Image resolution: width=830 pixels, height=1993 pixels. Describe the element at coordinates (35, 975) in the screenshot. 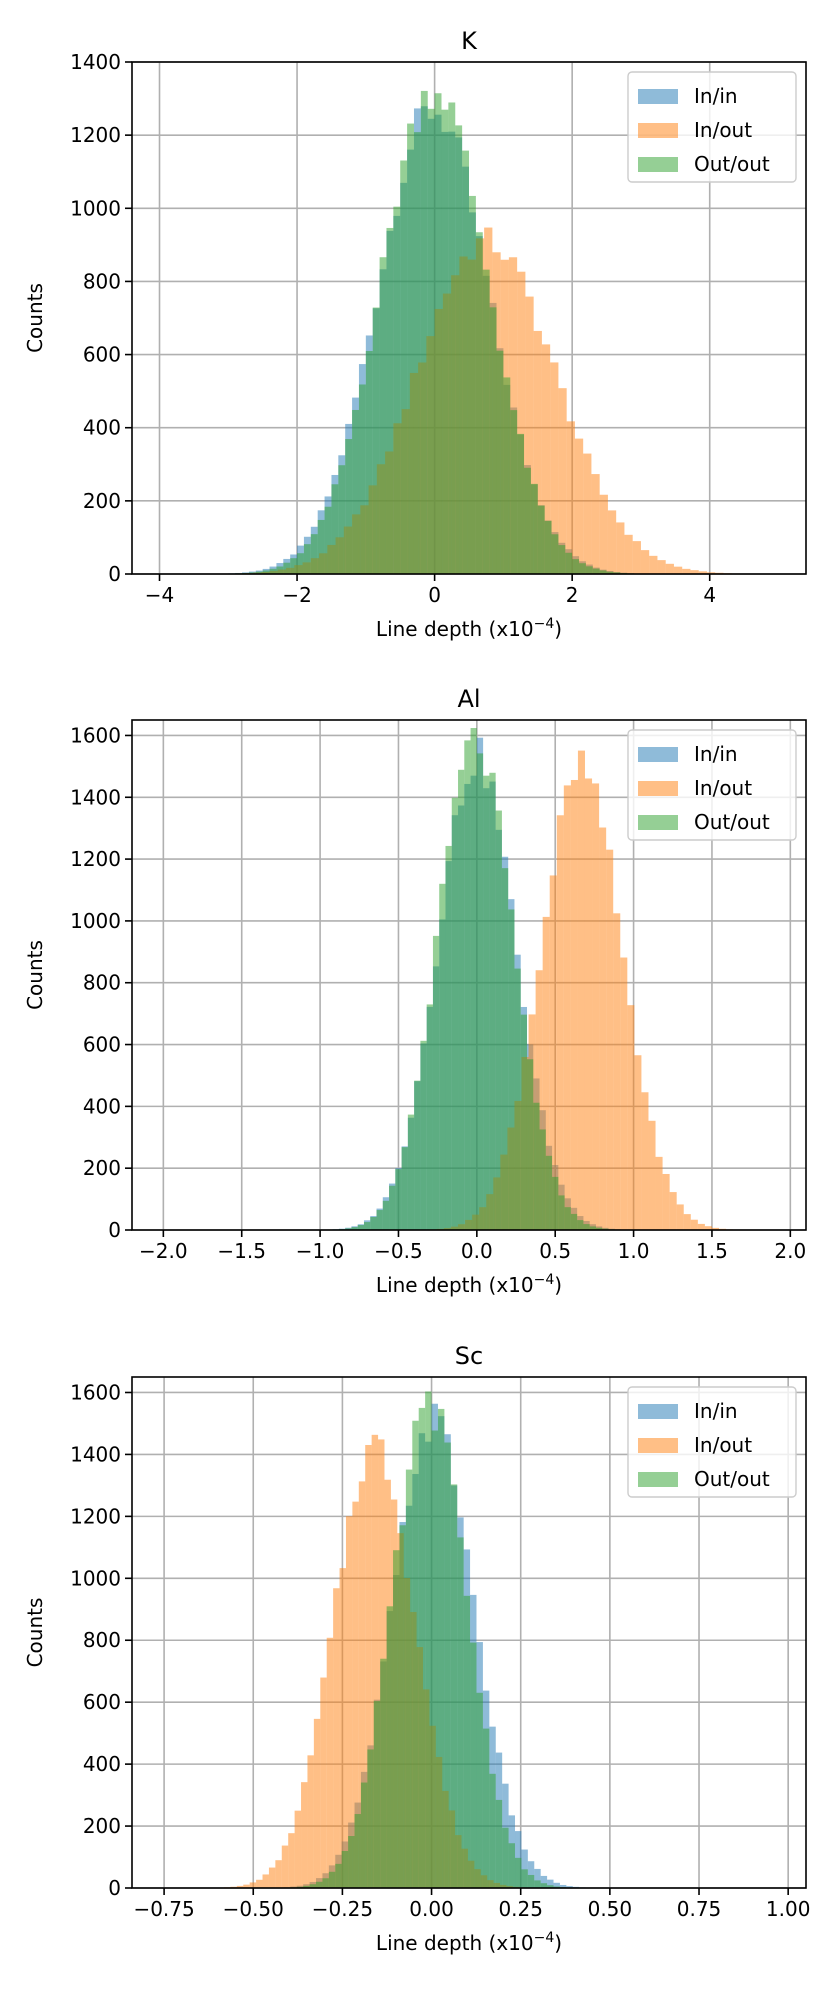

I see `y-axis-label: Counts` at that location.